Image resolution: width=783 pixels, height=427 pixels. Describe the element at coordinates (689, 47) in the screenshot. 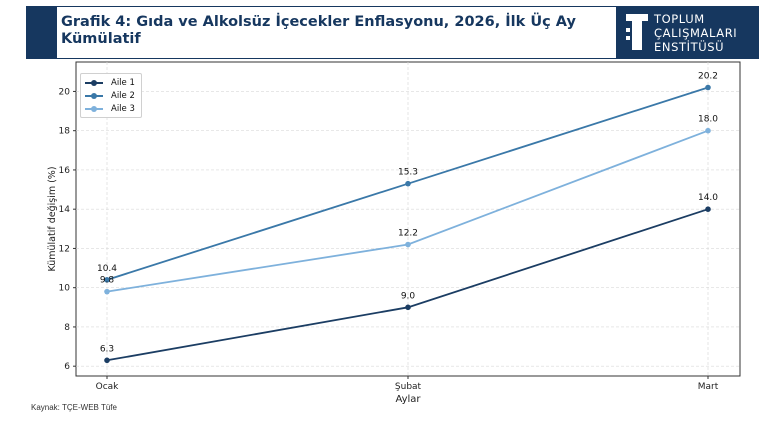

I see `logo-line-3: ENSTİTÜSÜ` at that location.